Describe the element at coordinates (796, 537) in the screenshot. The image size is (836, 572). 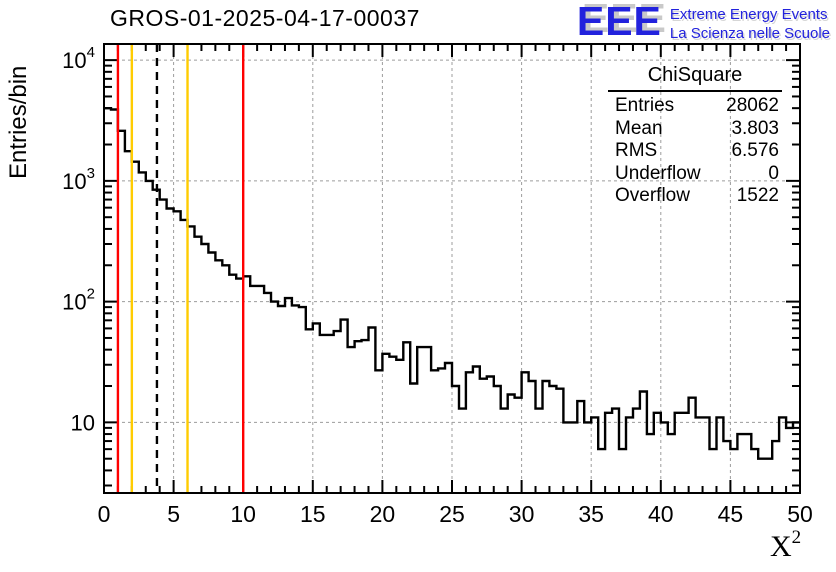
I see `x-axis-title-exponent: 2` at that location.